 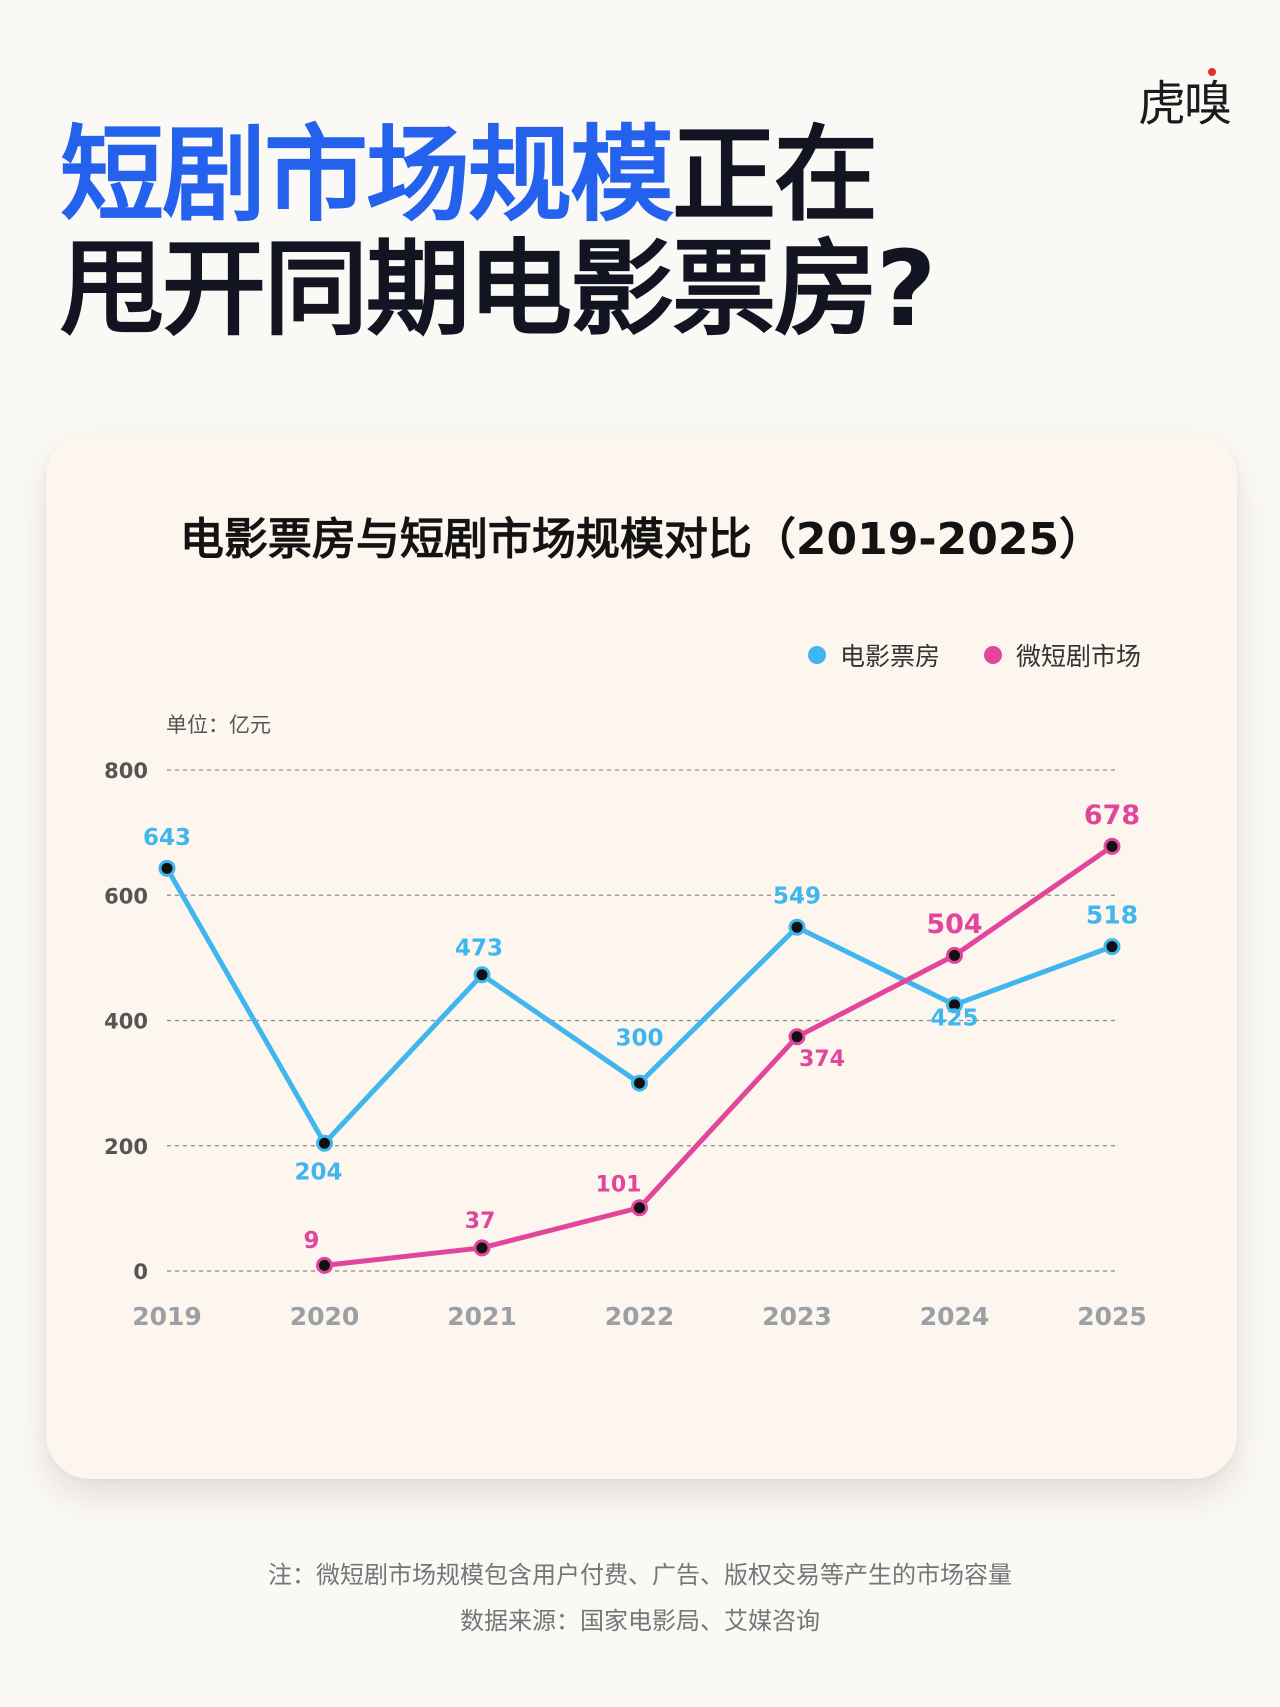 What do you see at coordinates (126, 1147) in the screenshot?
I see `y-tick-label: 200` at bounding box center [126, 1147].